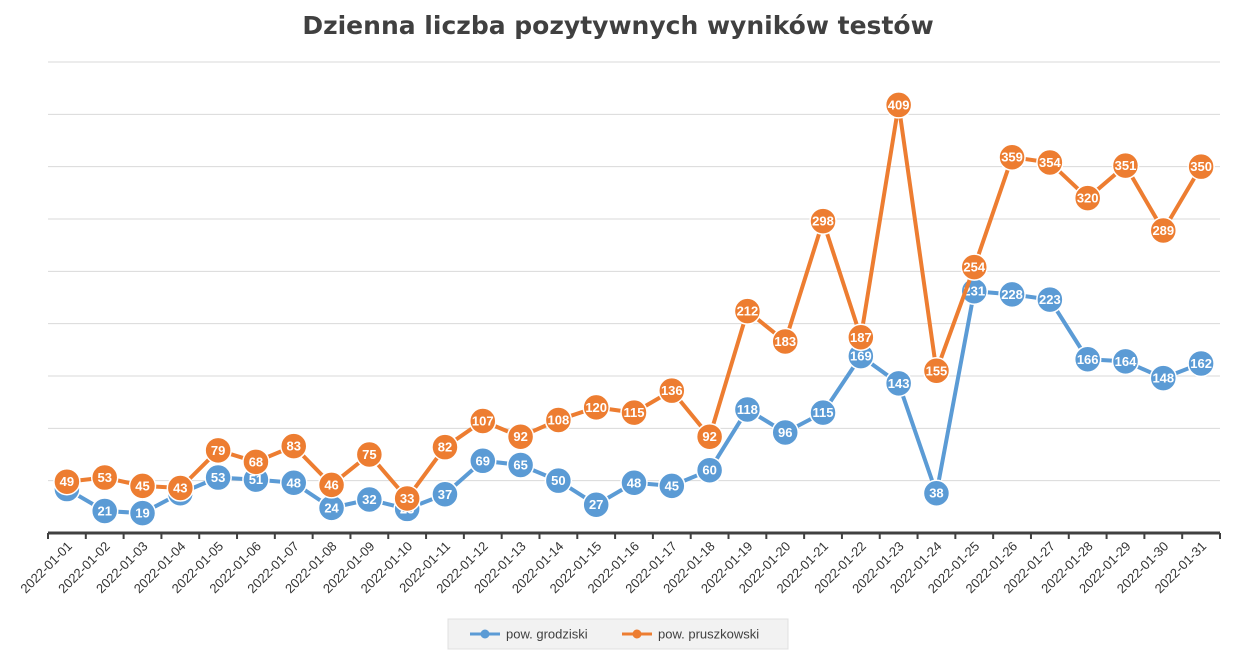 This screenshot has width=1236, height=656. I want to click on data-label: 359, so click(1012, 157).